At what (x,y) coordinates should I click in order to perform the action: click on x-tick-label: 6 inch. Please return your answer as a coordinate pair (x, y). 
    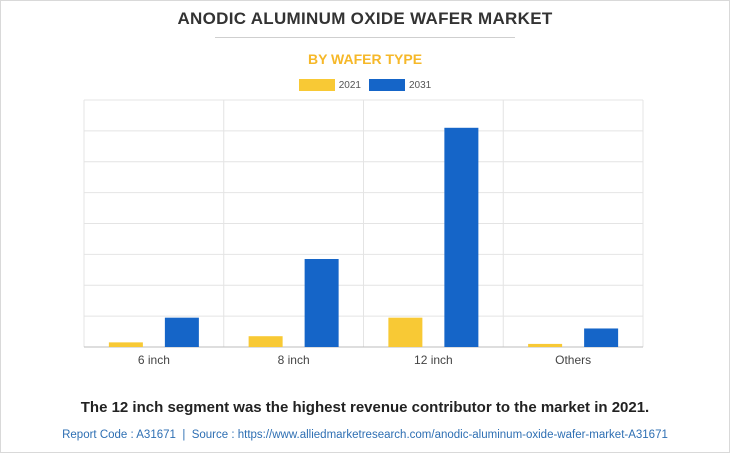
    Looking at the image, I should click on (154, 360).